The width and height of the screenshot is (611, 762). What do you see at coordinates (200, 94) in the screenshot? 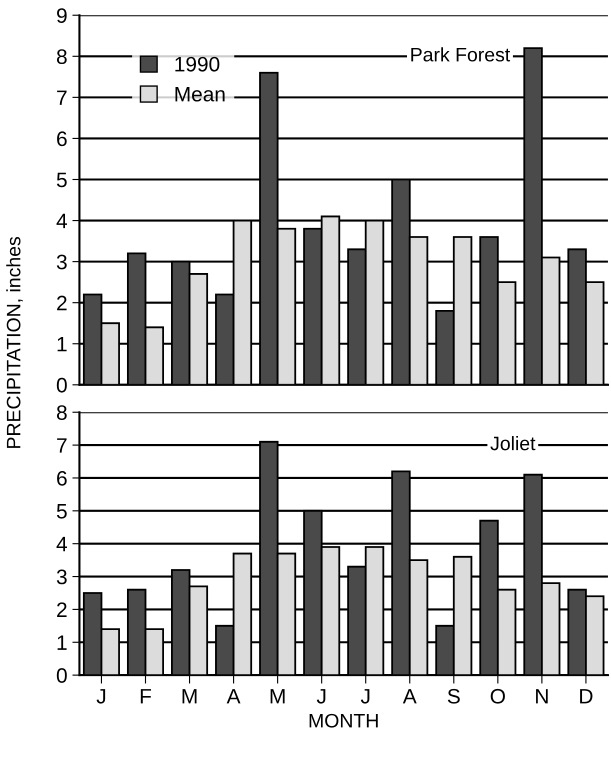
I see `legend-label: Mean` at bounding box center [200, 94].